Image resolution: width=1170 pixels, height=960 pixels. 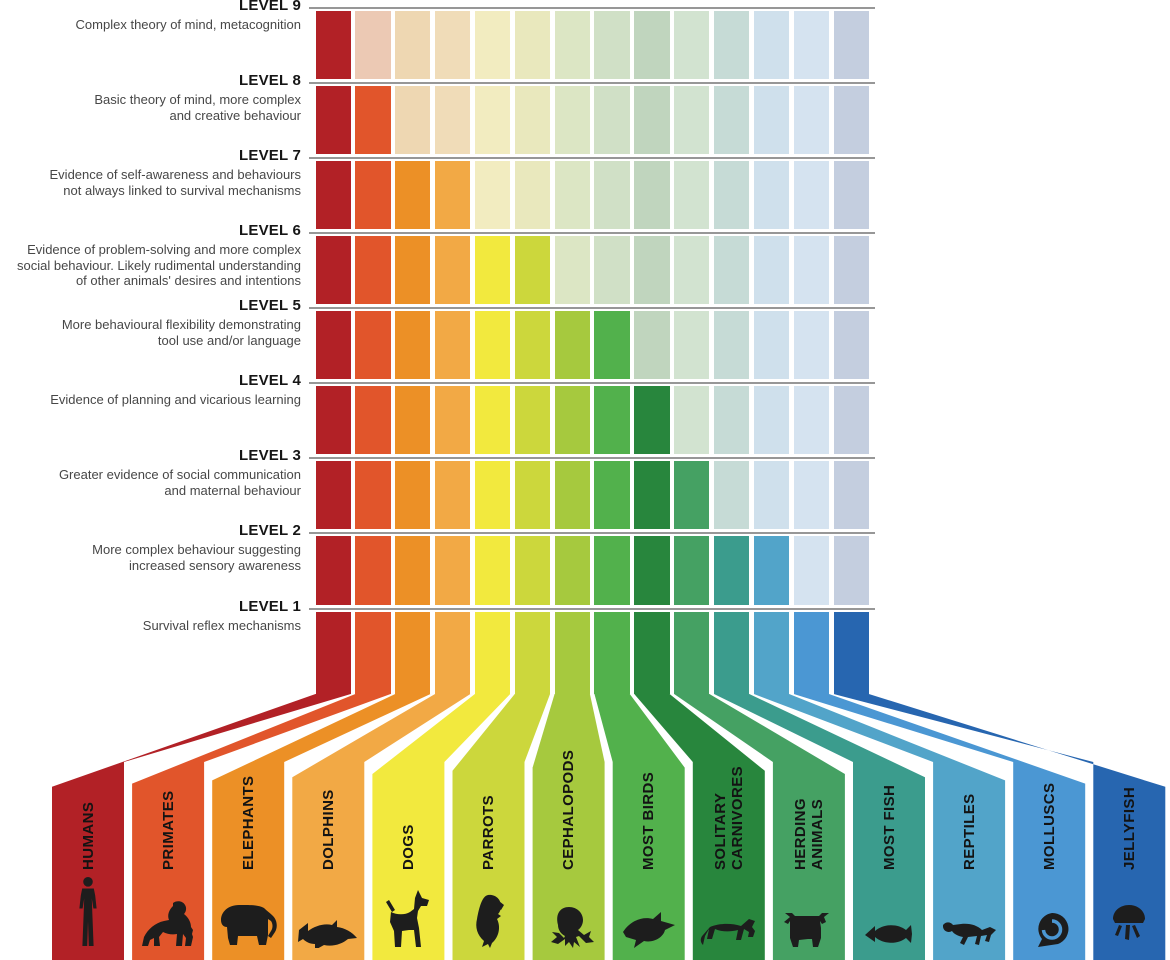 What do you see at coordinates (381, 827) in the screenshot?
I see `ribbon-dolphin` at bounding box center [381, 827].